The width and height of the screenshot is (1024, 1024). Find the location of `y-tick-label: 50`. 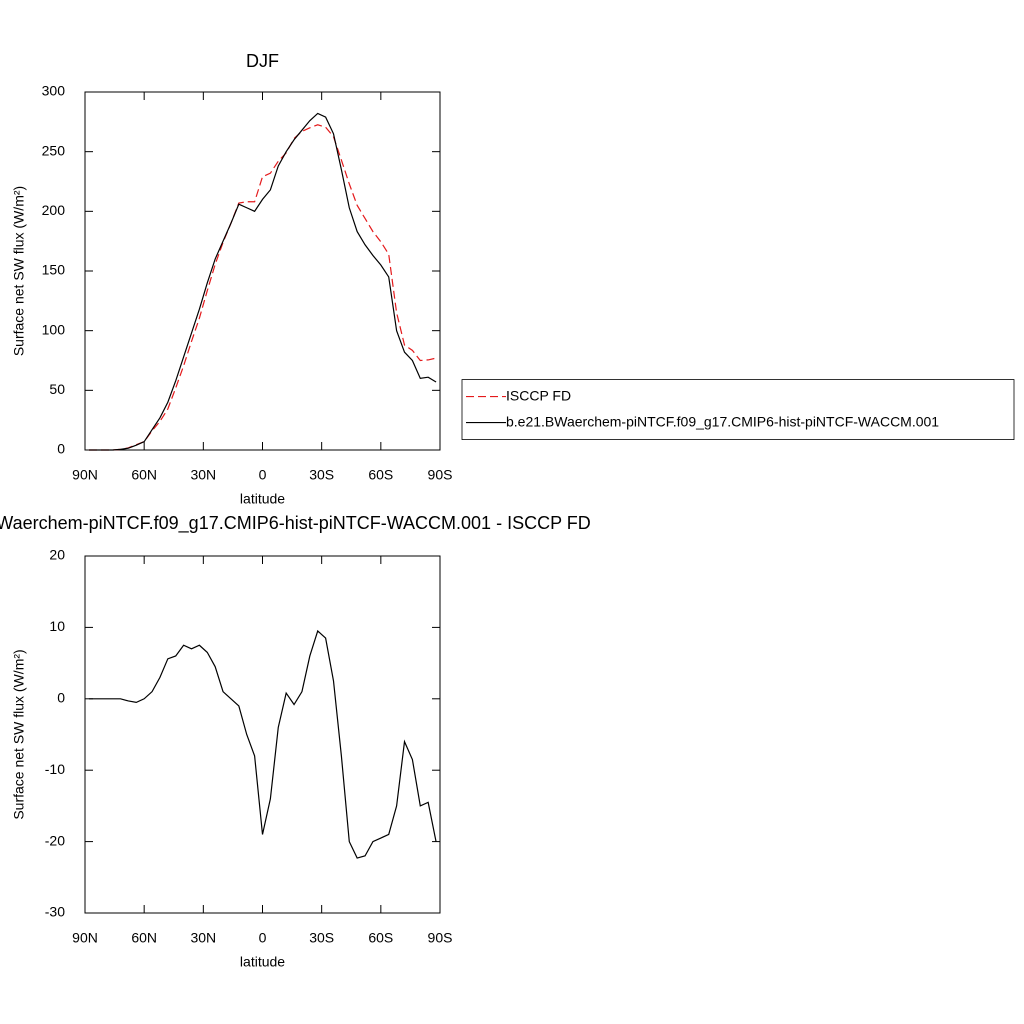

y-tick-label: 50 is located at coordinates (57, 389).